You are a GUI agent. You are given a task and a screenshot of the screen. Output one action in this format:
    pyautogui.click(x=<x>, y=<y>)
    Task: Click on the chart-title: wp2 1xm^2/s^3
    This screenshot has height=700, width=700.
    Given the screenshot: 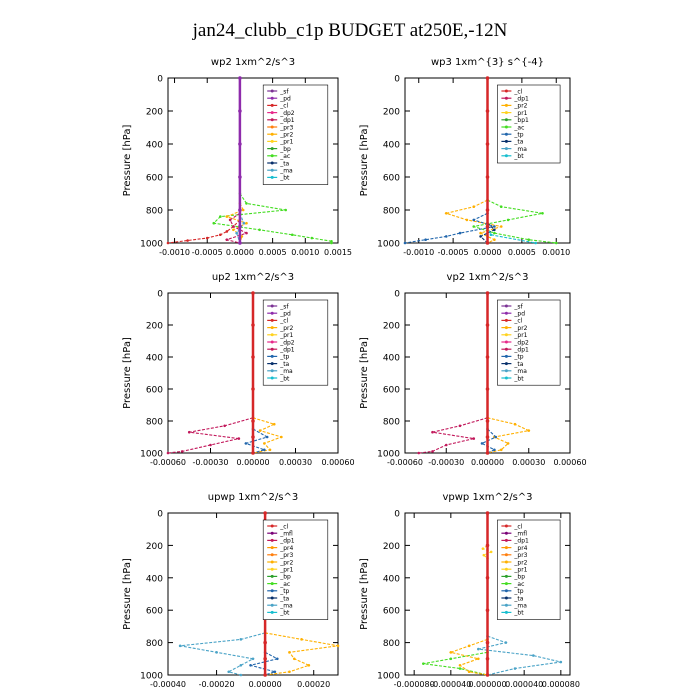 What is the action you would take?
    pyautogui.click(x=253, y=62)
    